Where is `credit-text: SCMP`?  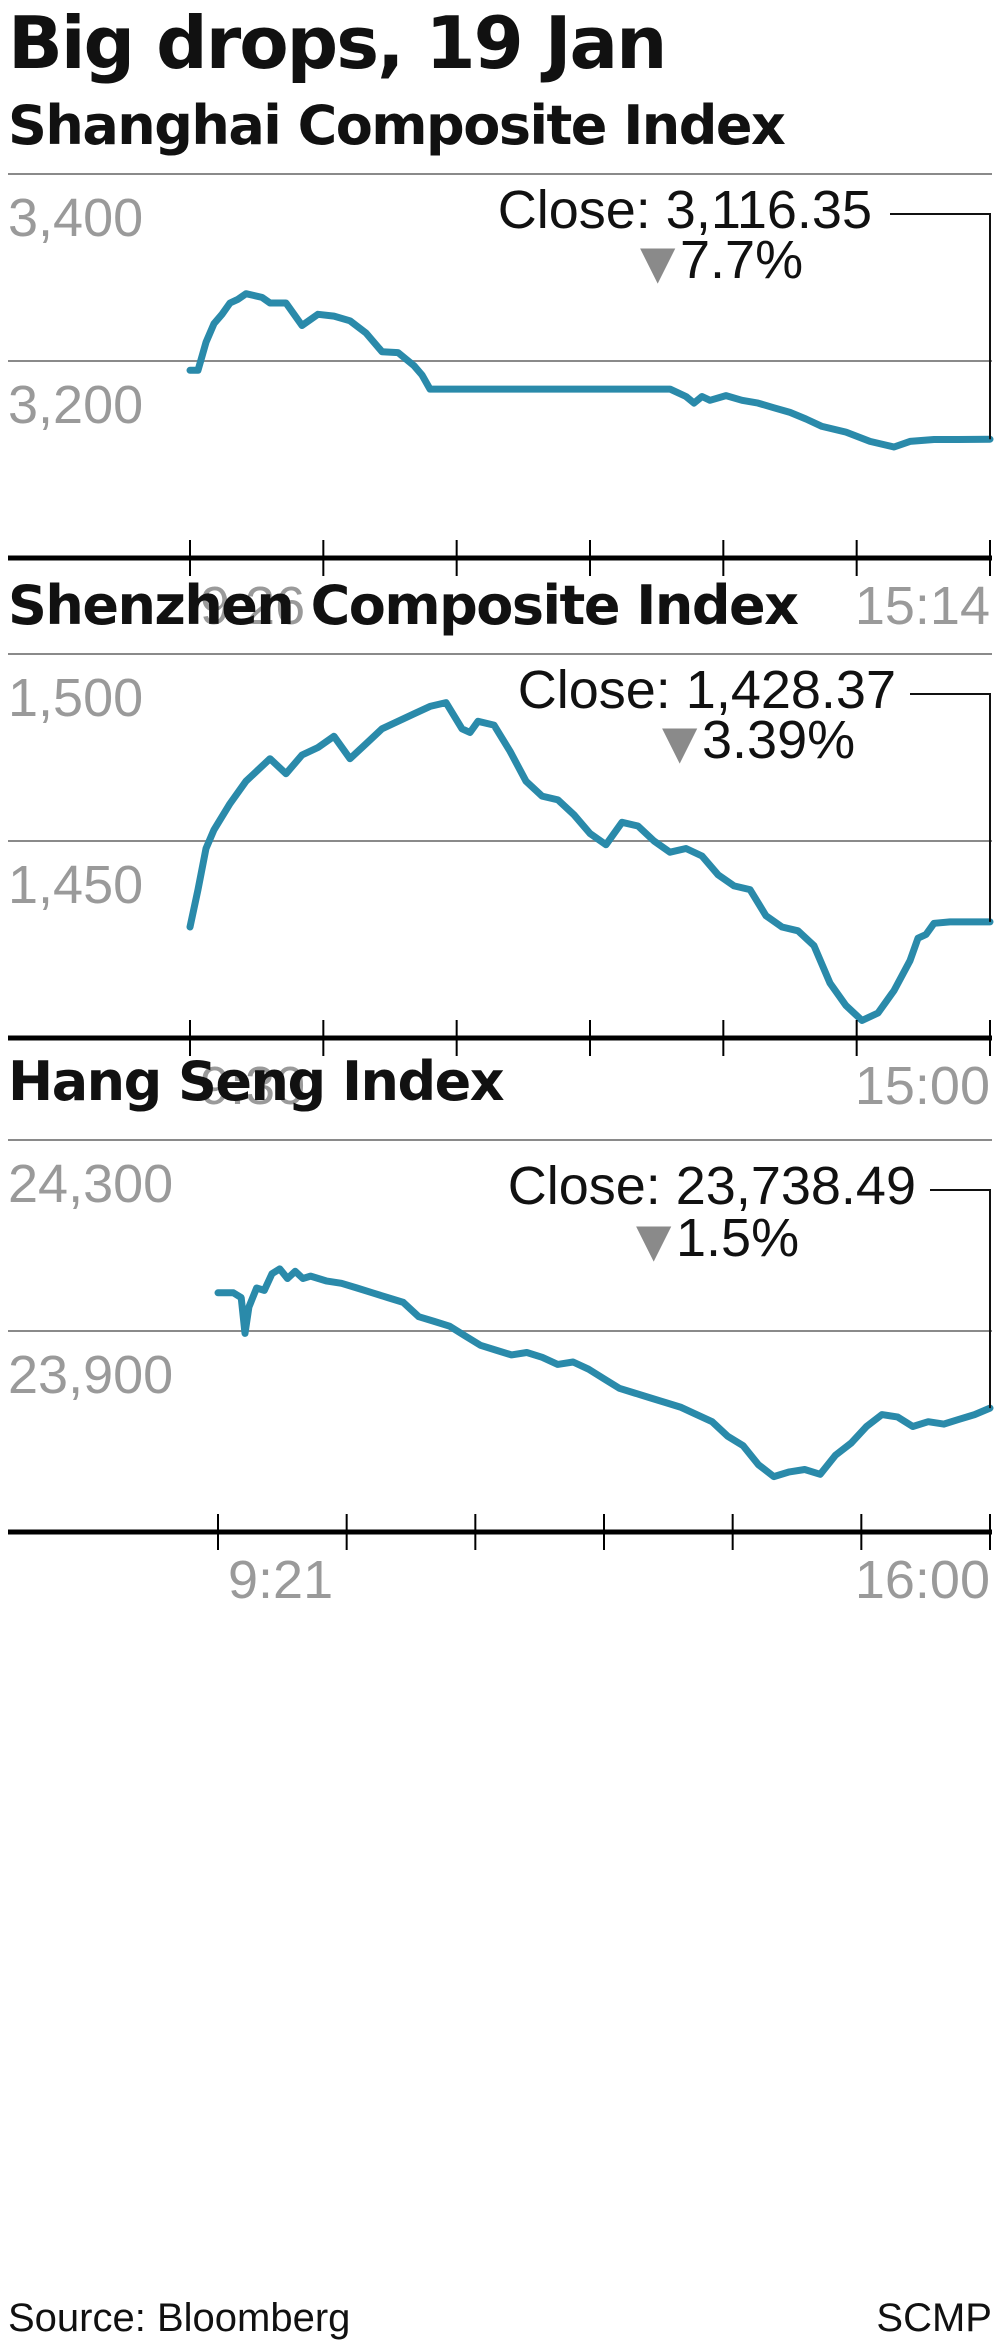 credit-text: SCMP is located at coordinates (934, 2318).